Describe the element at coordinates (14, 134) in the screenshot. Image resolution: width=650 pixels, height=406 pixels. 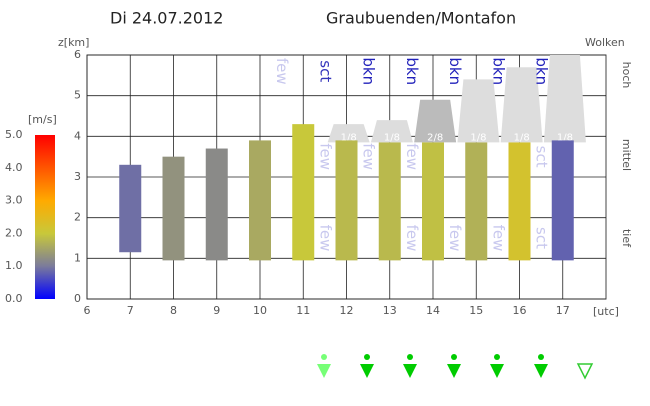
I see `colorbar-tick-label: 5.0` at that location.